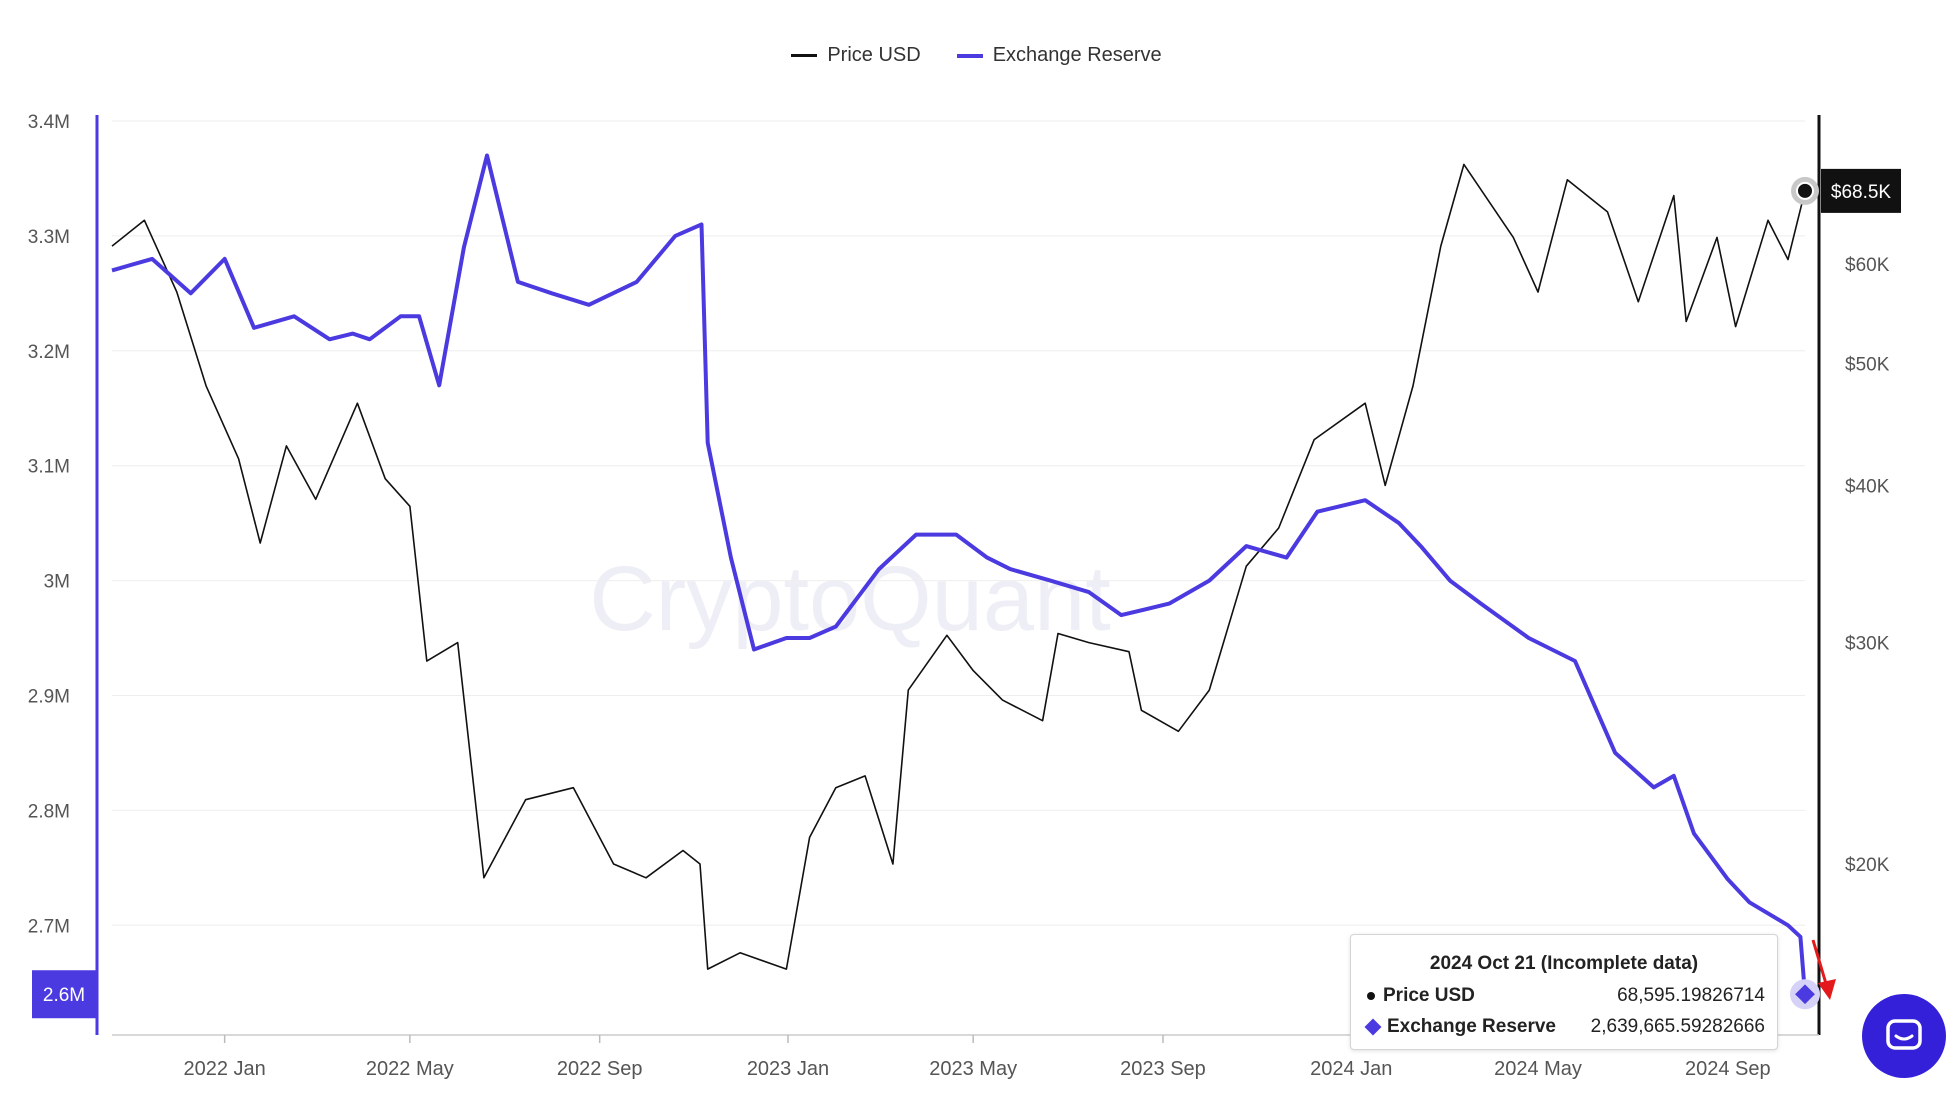  Describe the element at coordinates (1371, 996) in the screenshot. I see `price-dot-icon` at that location.